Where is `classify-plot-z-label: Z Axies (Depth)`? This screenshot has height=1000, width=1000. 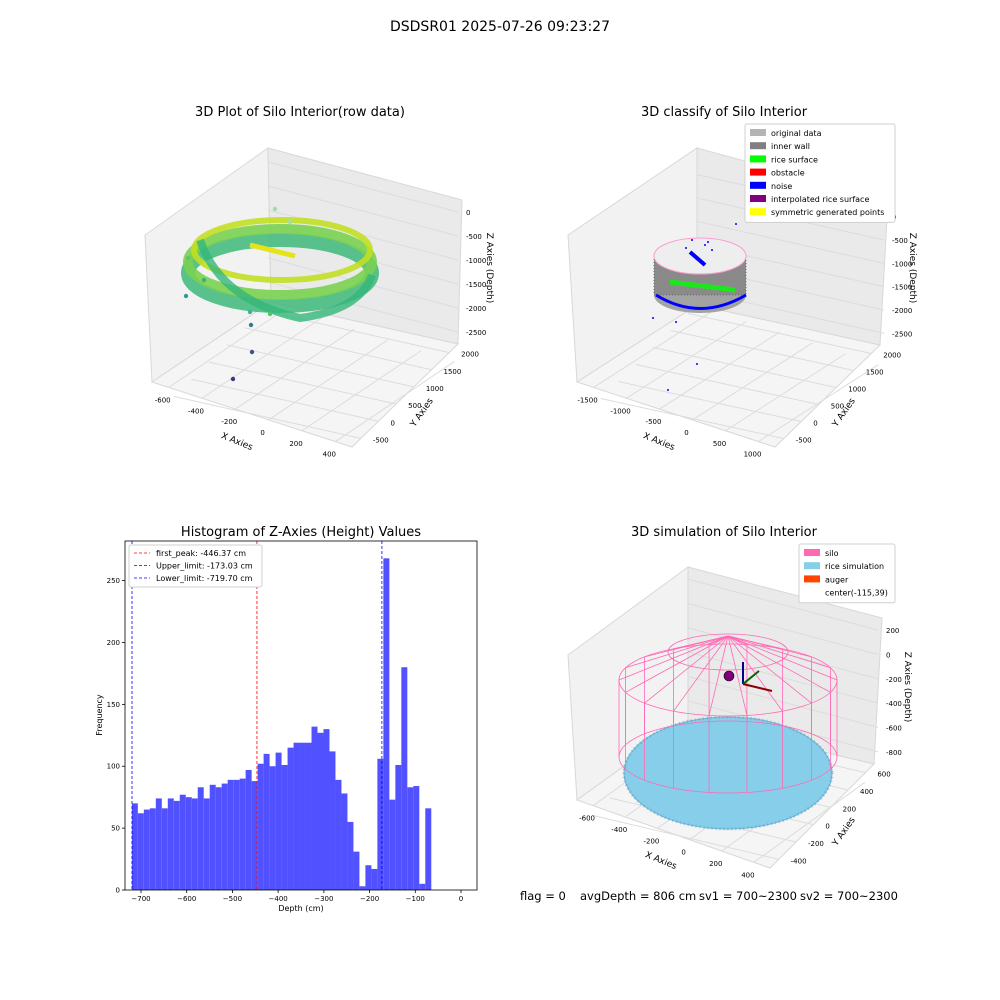
classify-plot-z-label: Z Axies (Depth) is located at coordinates (912, 268).